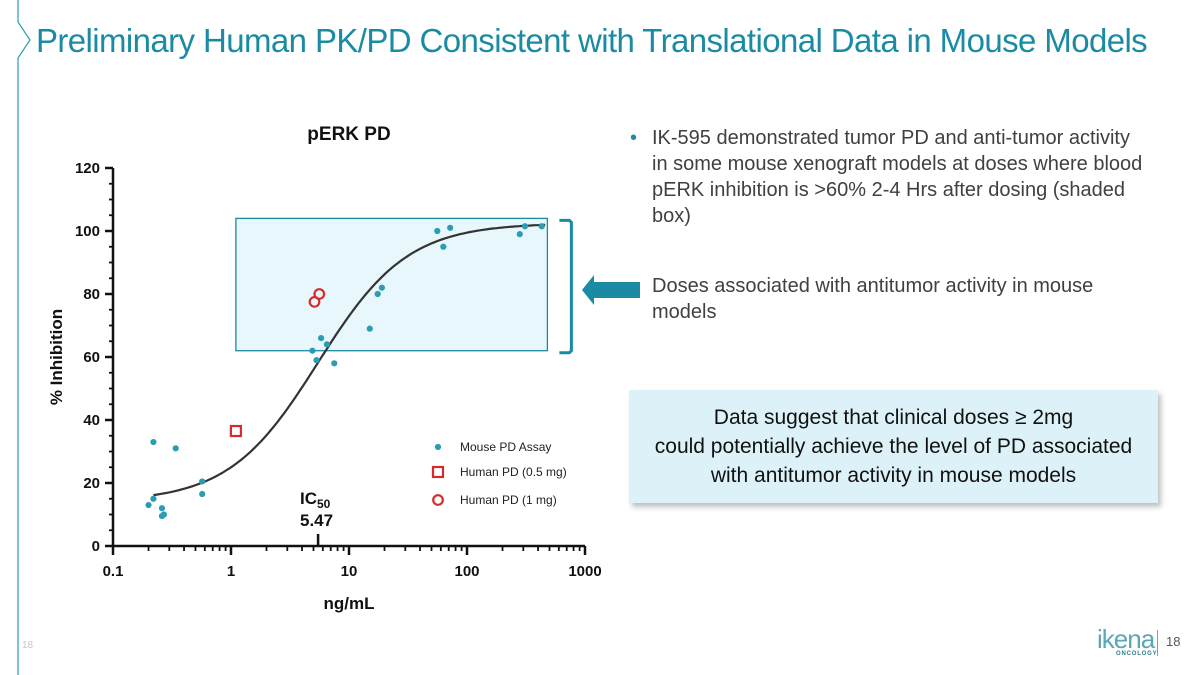 Image resolution: width=1200 pixels, height=675 pixels. Describe the element at coordinates (611, 290) in the screenshot. I see `left-arrow-icon` at that location.